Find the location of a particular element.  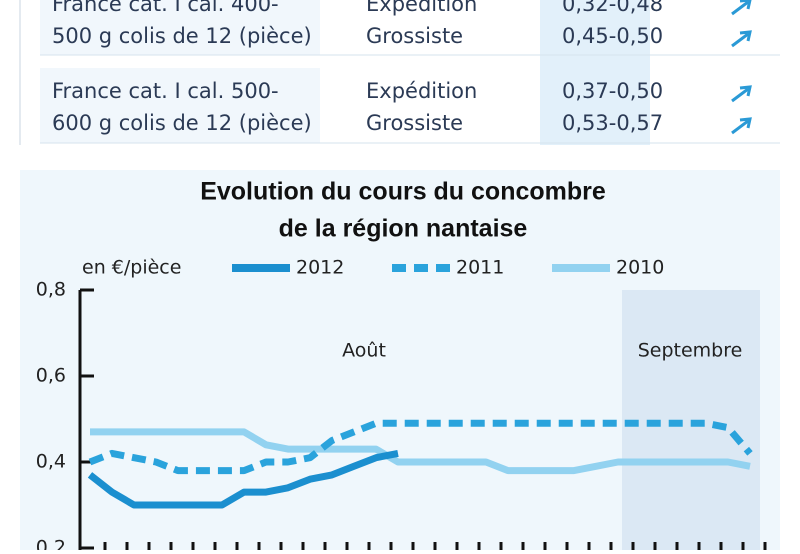

y-tick-label: 0,4 is located at coordinates (51, 462).